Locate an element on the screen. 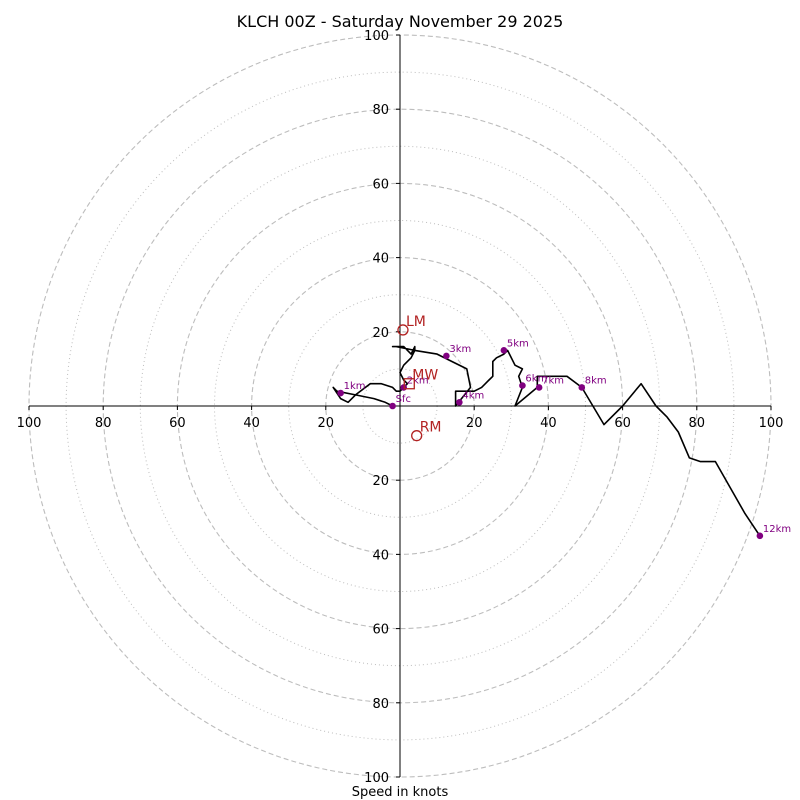 The image size is (800, 800). height-label-12km: 12km is located at coordinates (777, 529).